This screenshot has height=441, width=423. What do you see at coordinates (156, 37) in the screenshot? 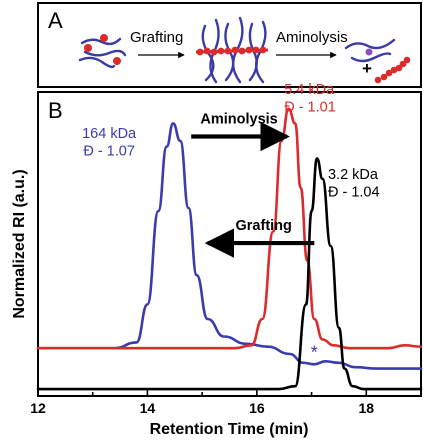
I see `grafting-step-label: Grafting` at bounding box center [156, 37].